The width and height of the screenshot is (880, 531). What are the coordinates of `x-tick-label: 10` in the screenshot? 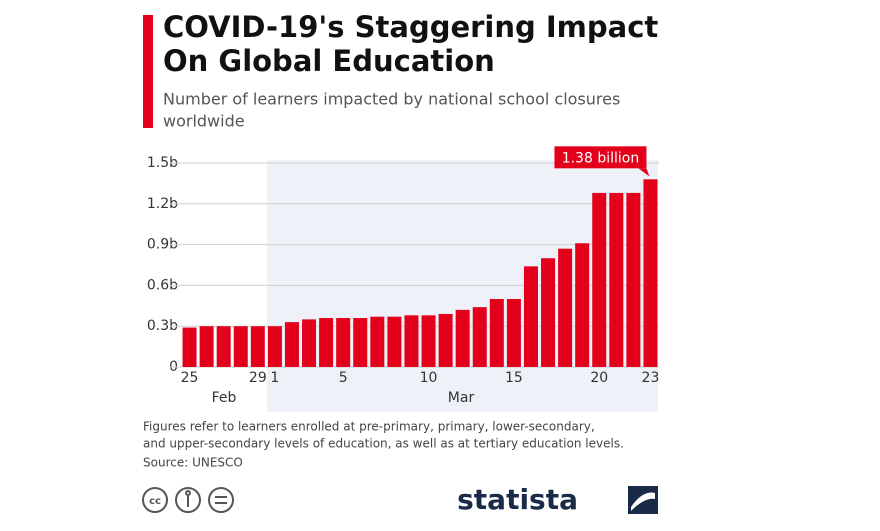 It's located at (429, 378).